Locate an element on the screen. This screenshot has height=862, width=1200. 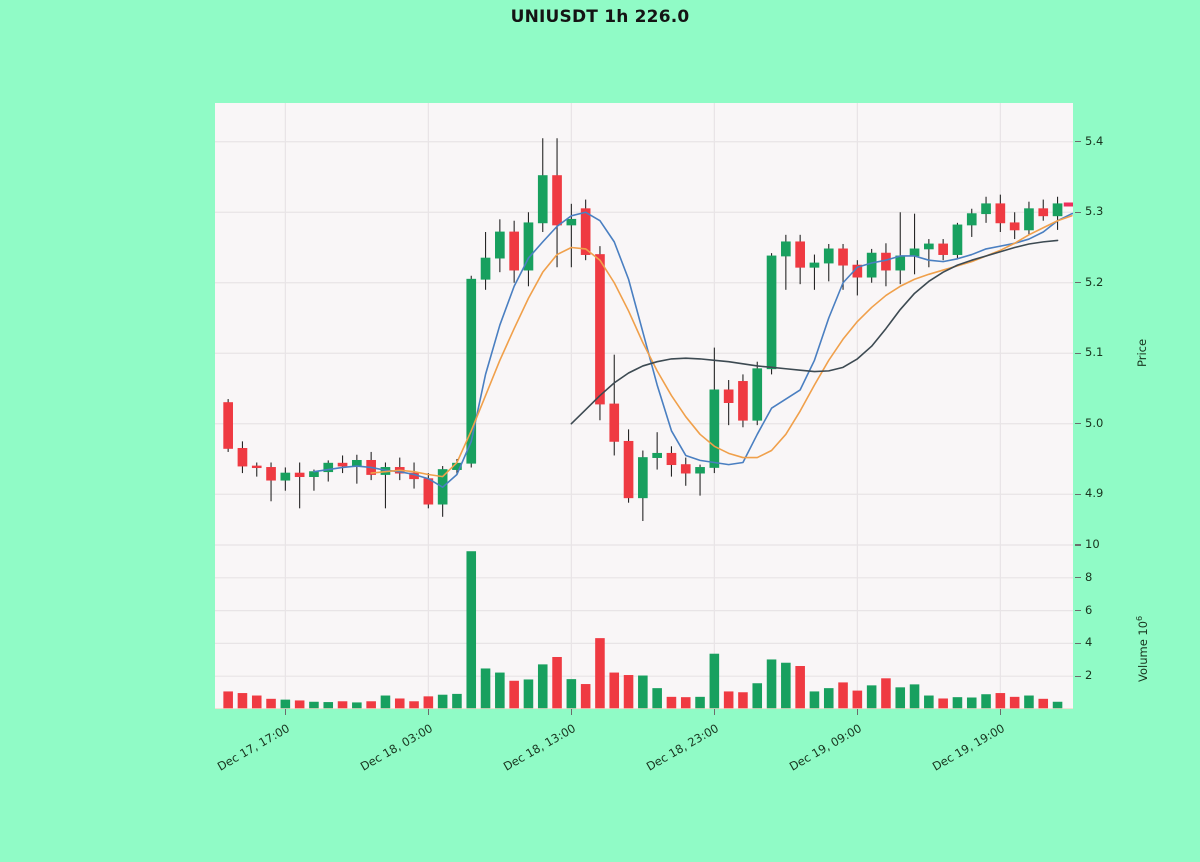
x-tick-label-3: Dec 18, 23:00 is located at coordinates (683, 747).